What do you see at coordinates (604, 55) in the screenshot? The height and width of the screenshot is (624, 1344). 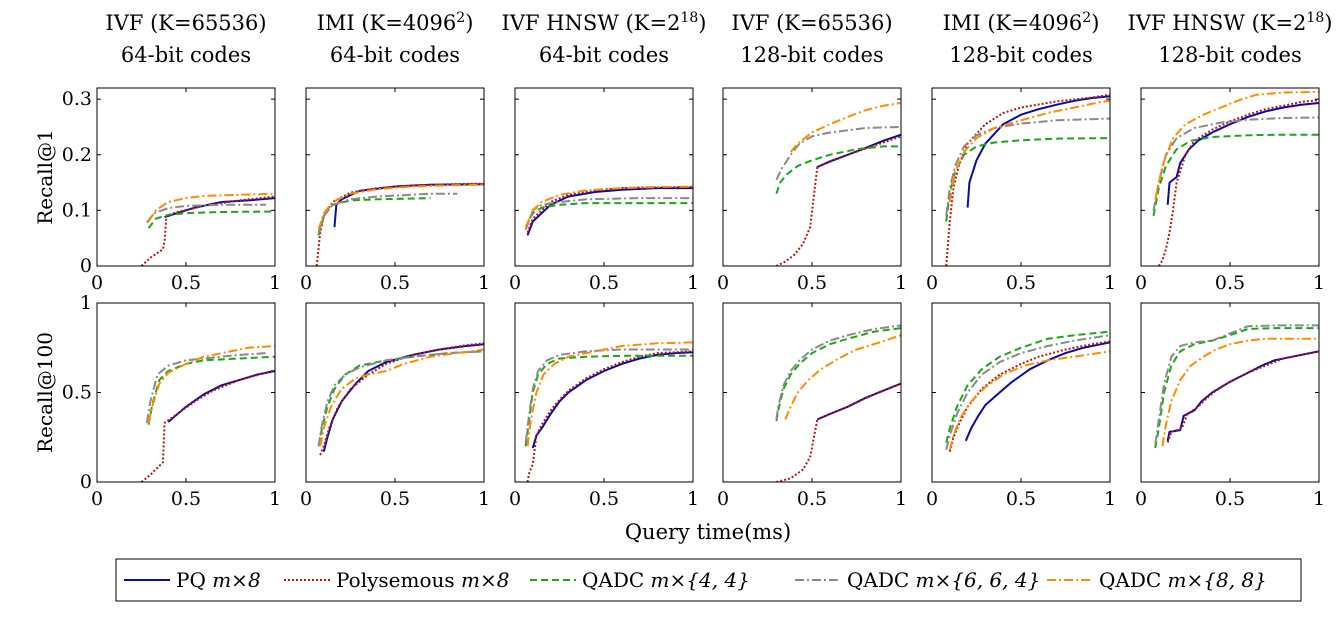 I see `panel-subtitle-3: 64-bit codes` at bounding box center [604, 55].